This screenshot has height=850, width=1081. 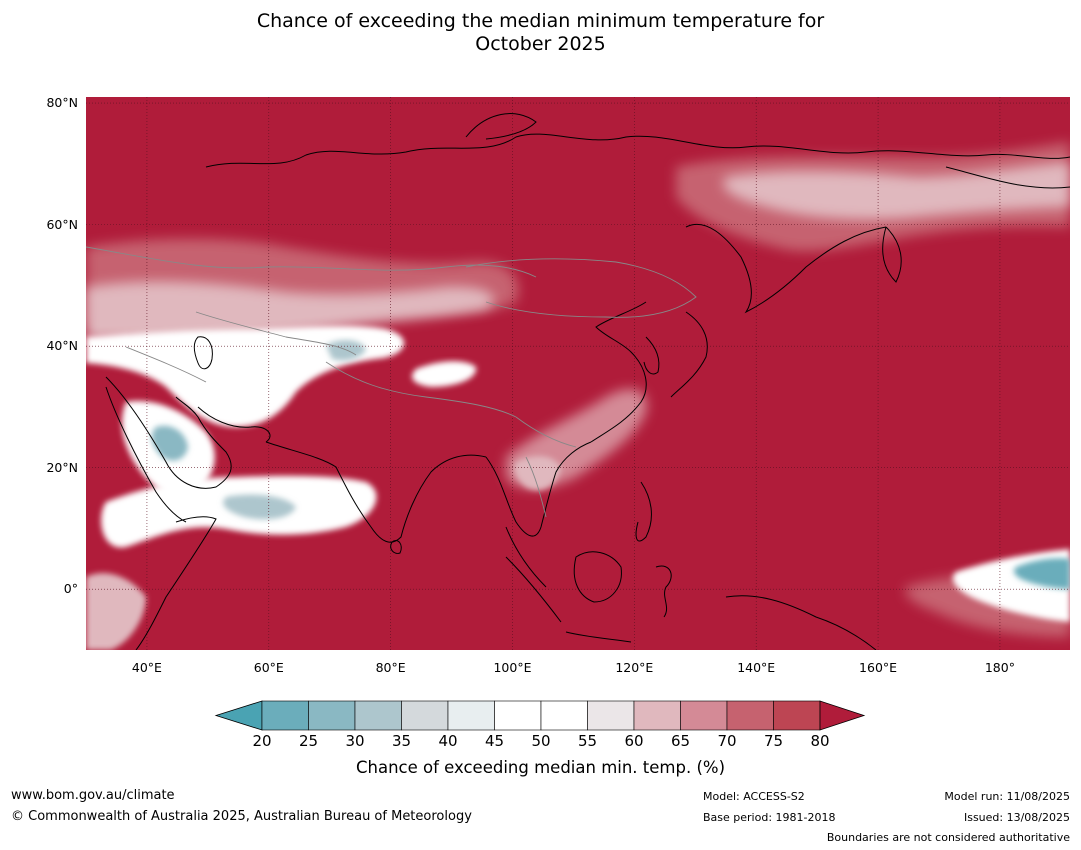 What do you see at coordinates (234, 424) in the screenshot?
I see `coastline-persian-gulf` at bounding box center [234, 424].